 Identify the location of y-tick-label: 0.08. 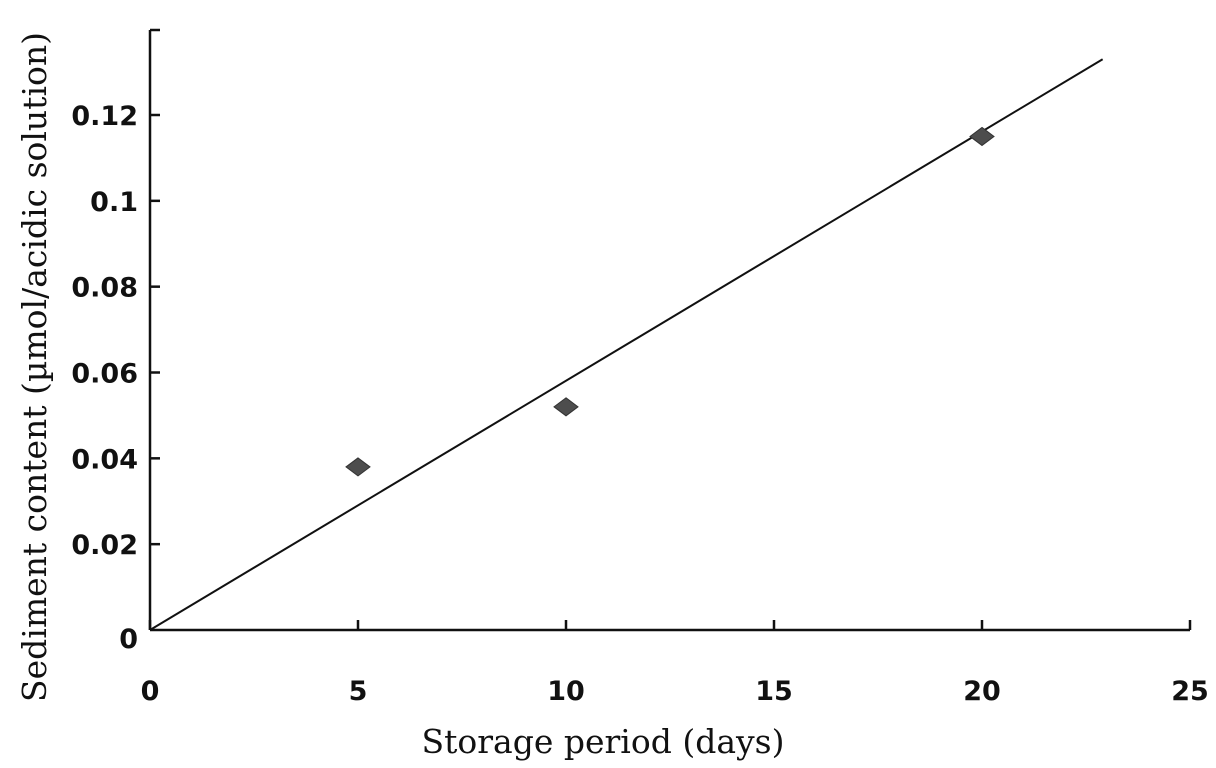
(104, 288).